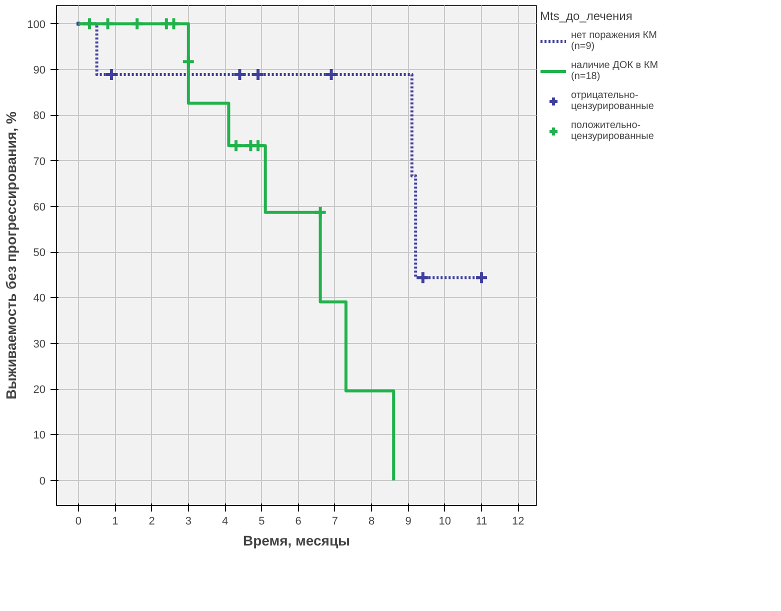 The image size is (781, 611). Describe the element at coordinates (296, 540) in the screenshot. I see `x-axis-title: Время, месяцы` at that location.